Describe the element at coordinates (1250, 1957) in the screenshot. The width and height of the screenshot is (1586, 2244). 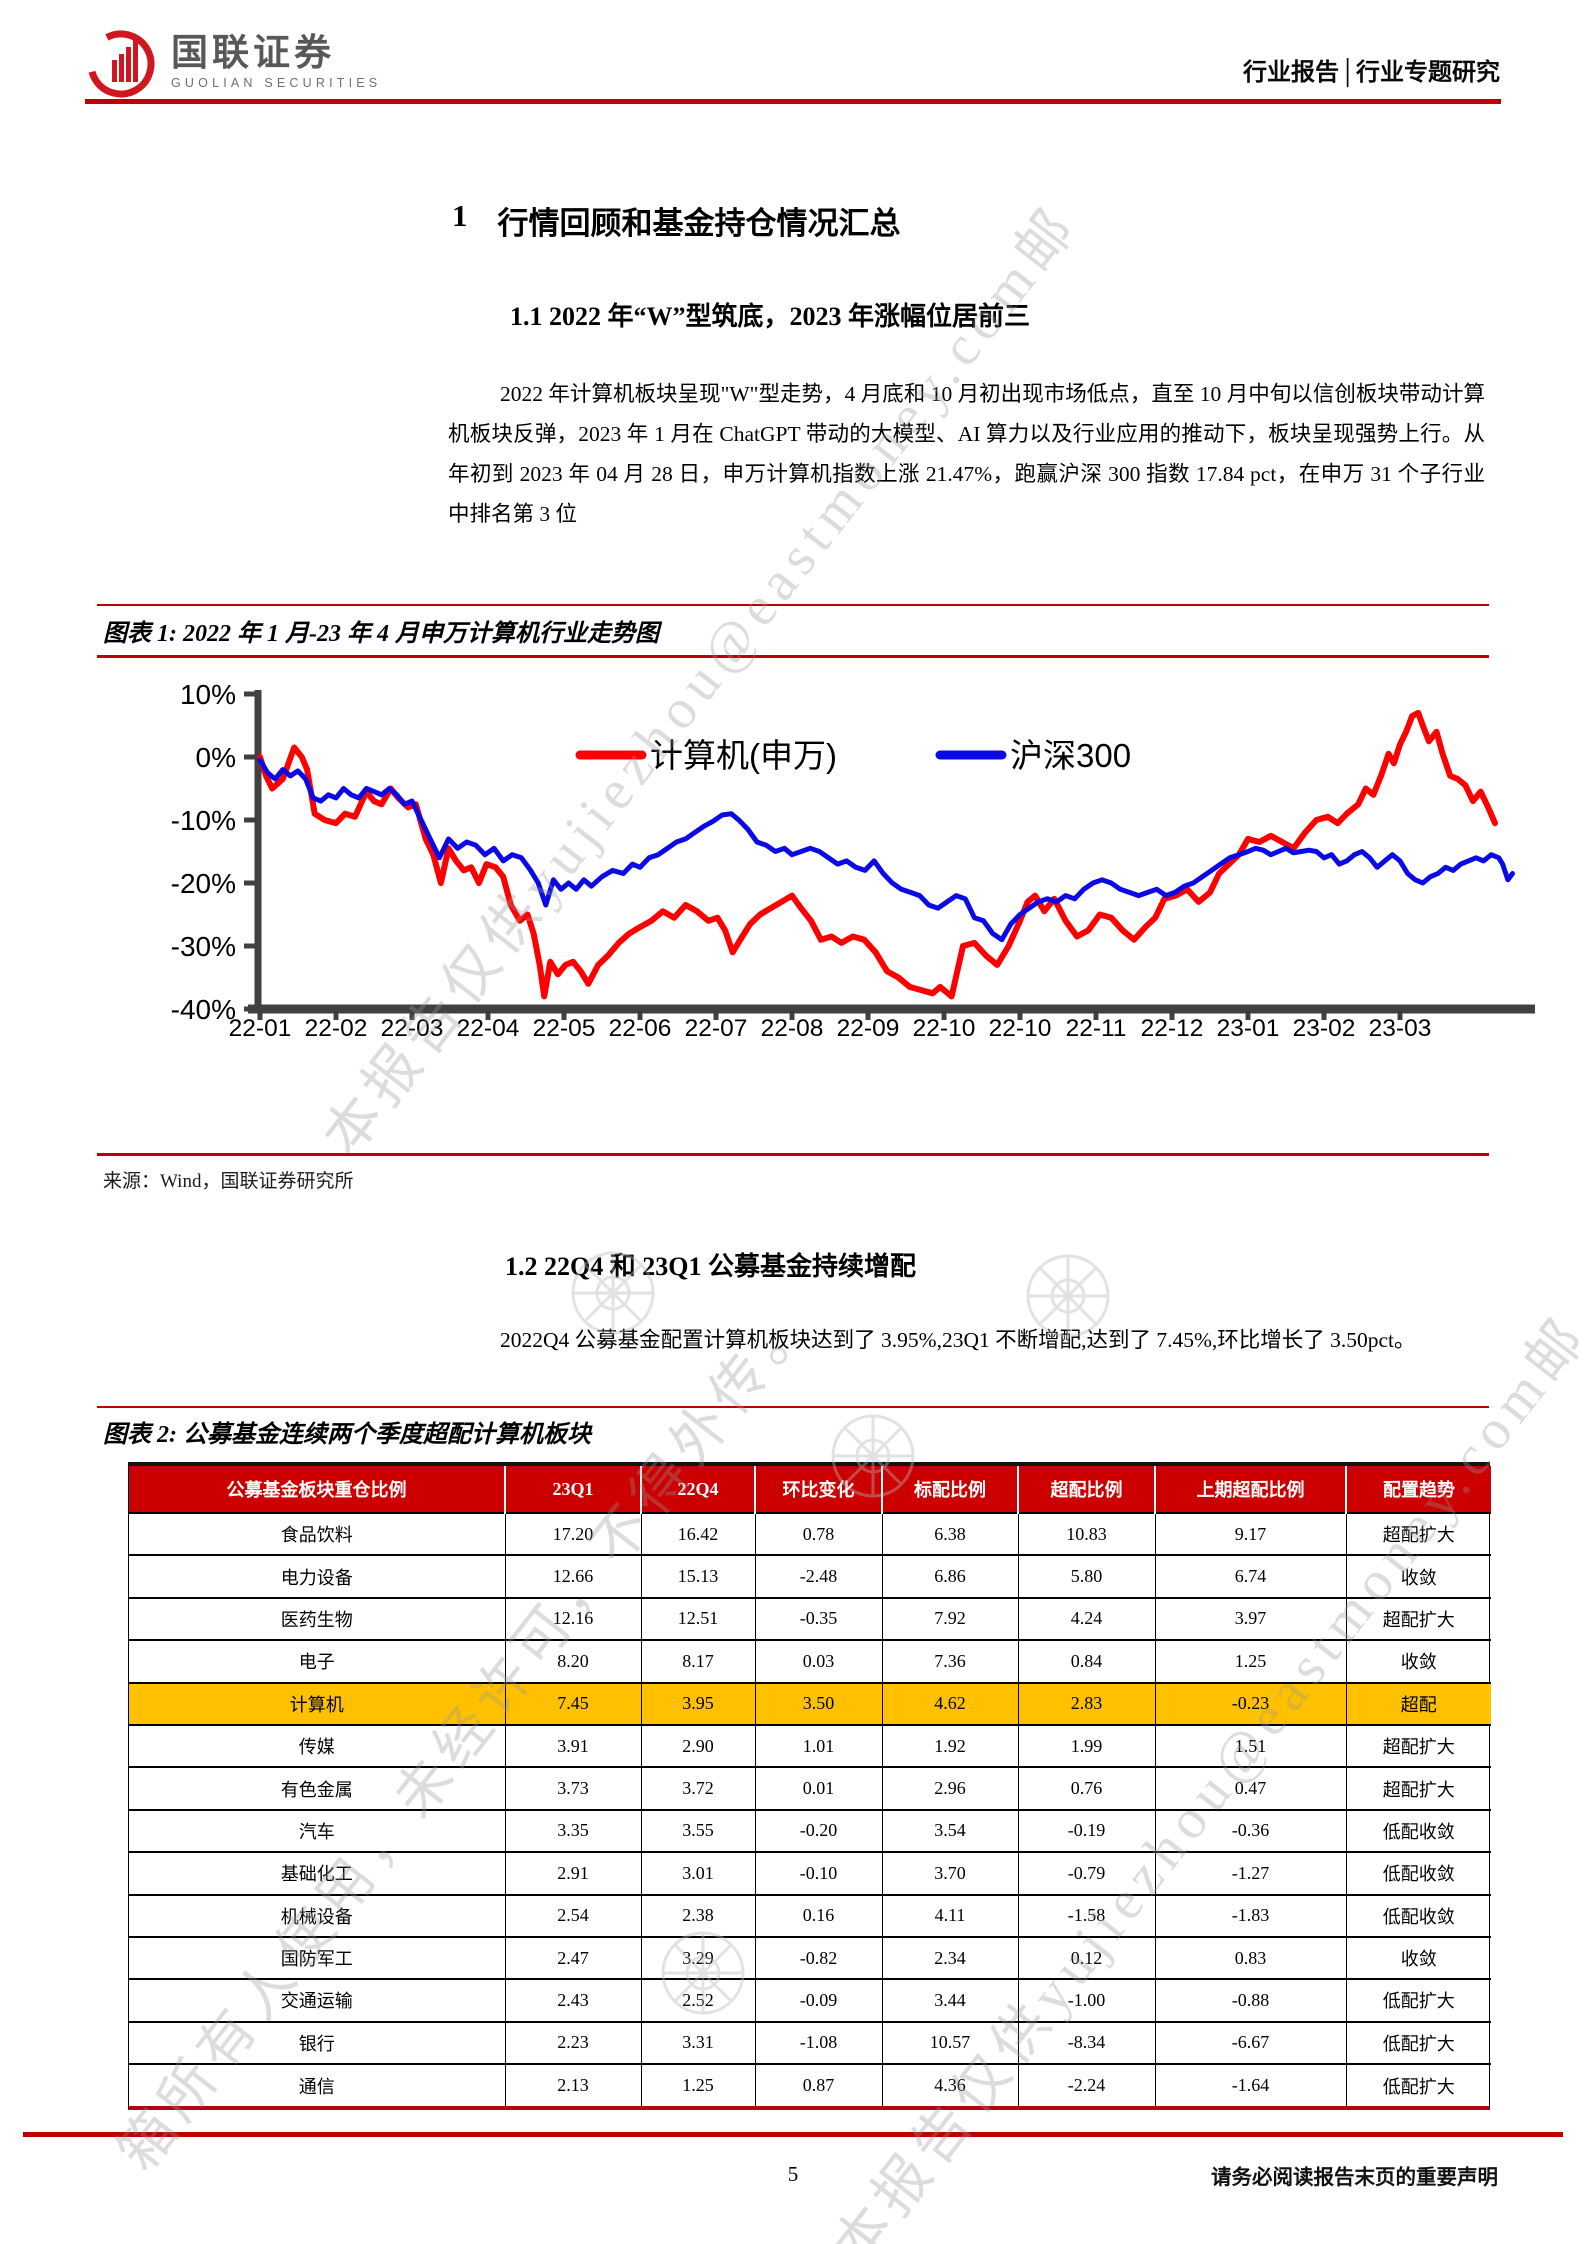
I see `table-cell: 0.83` at that location.